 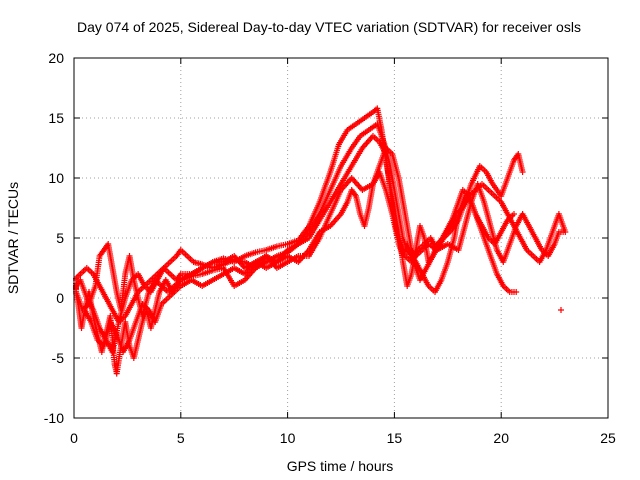 What do you see at coordinates (60, 238) in the screenshot?
I see `y-tick-label: 5` at bounding box center [60, 238].